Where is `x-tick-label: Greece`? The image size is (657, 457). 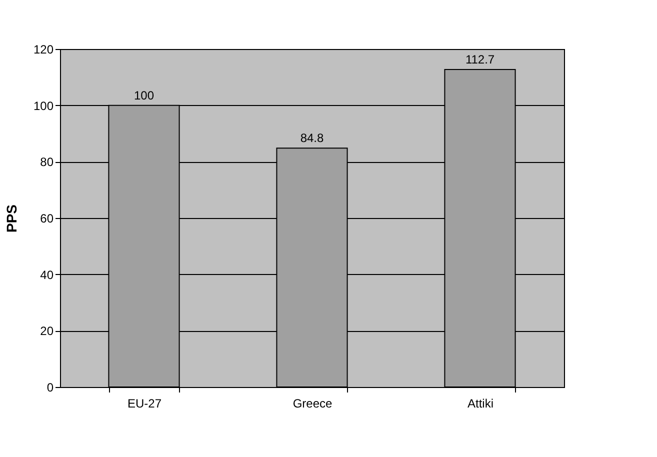
x-tick-label: Greece is located at coordinates (312, 403).